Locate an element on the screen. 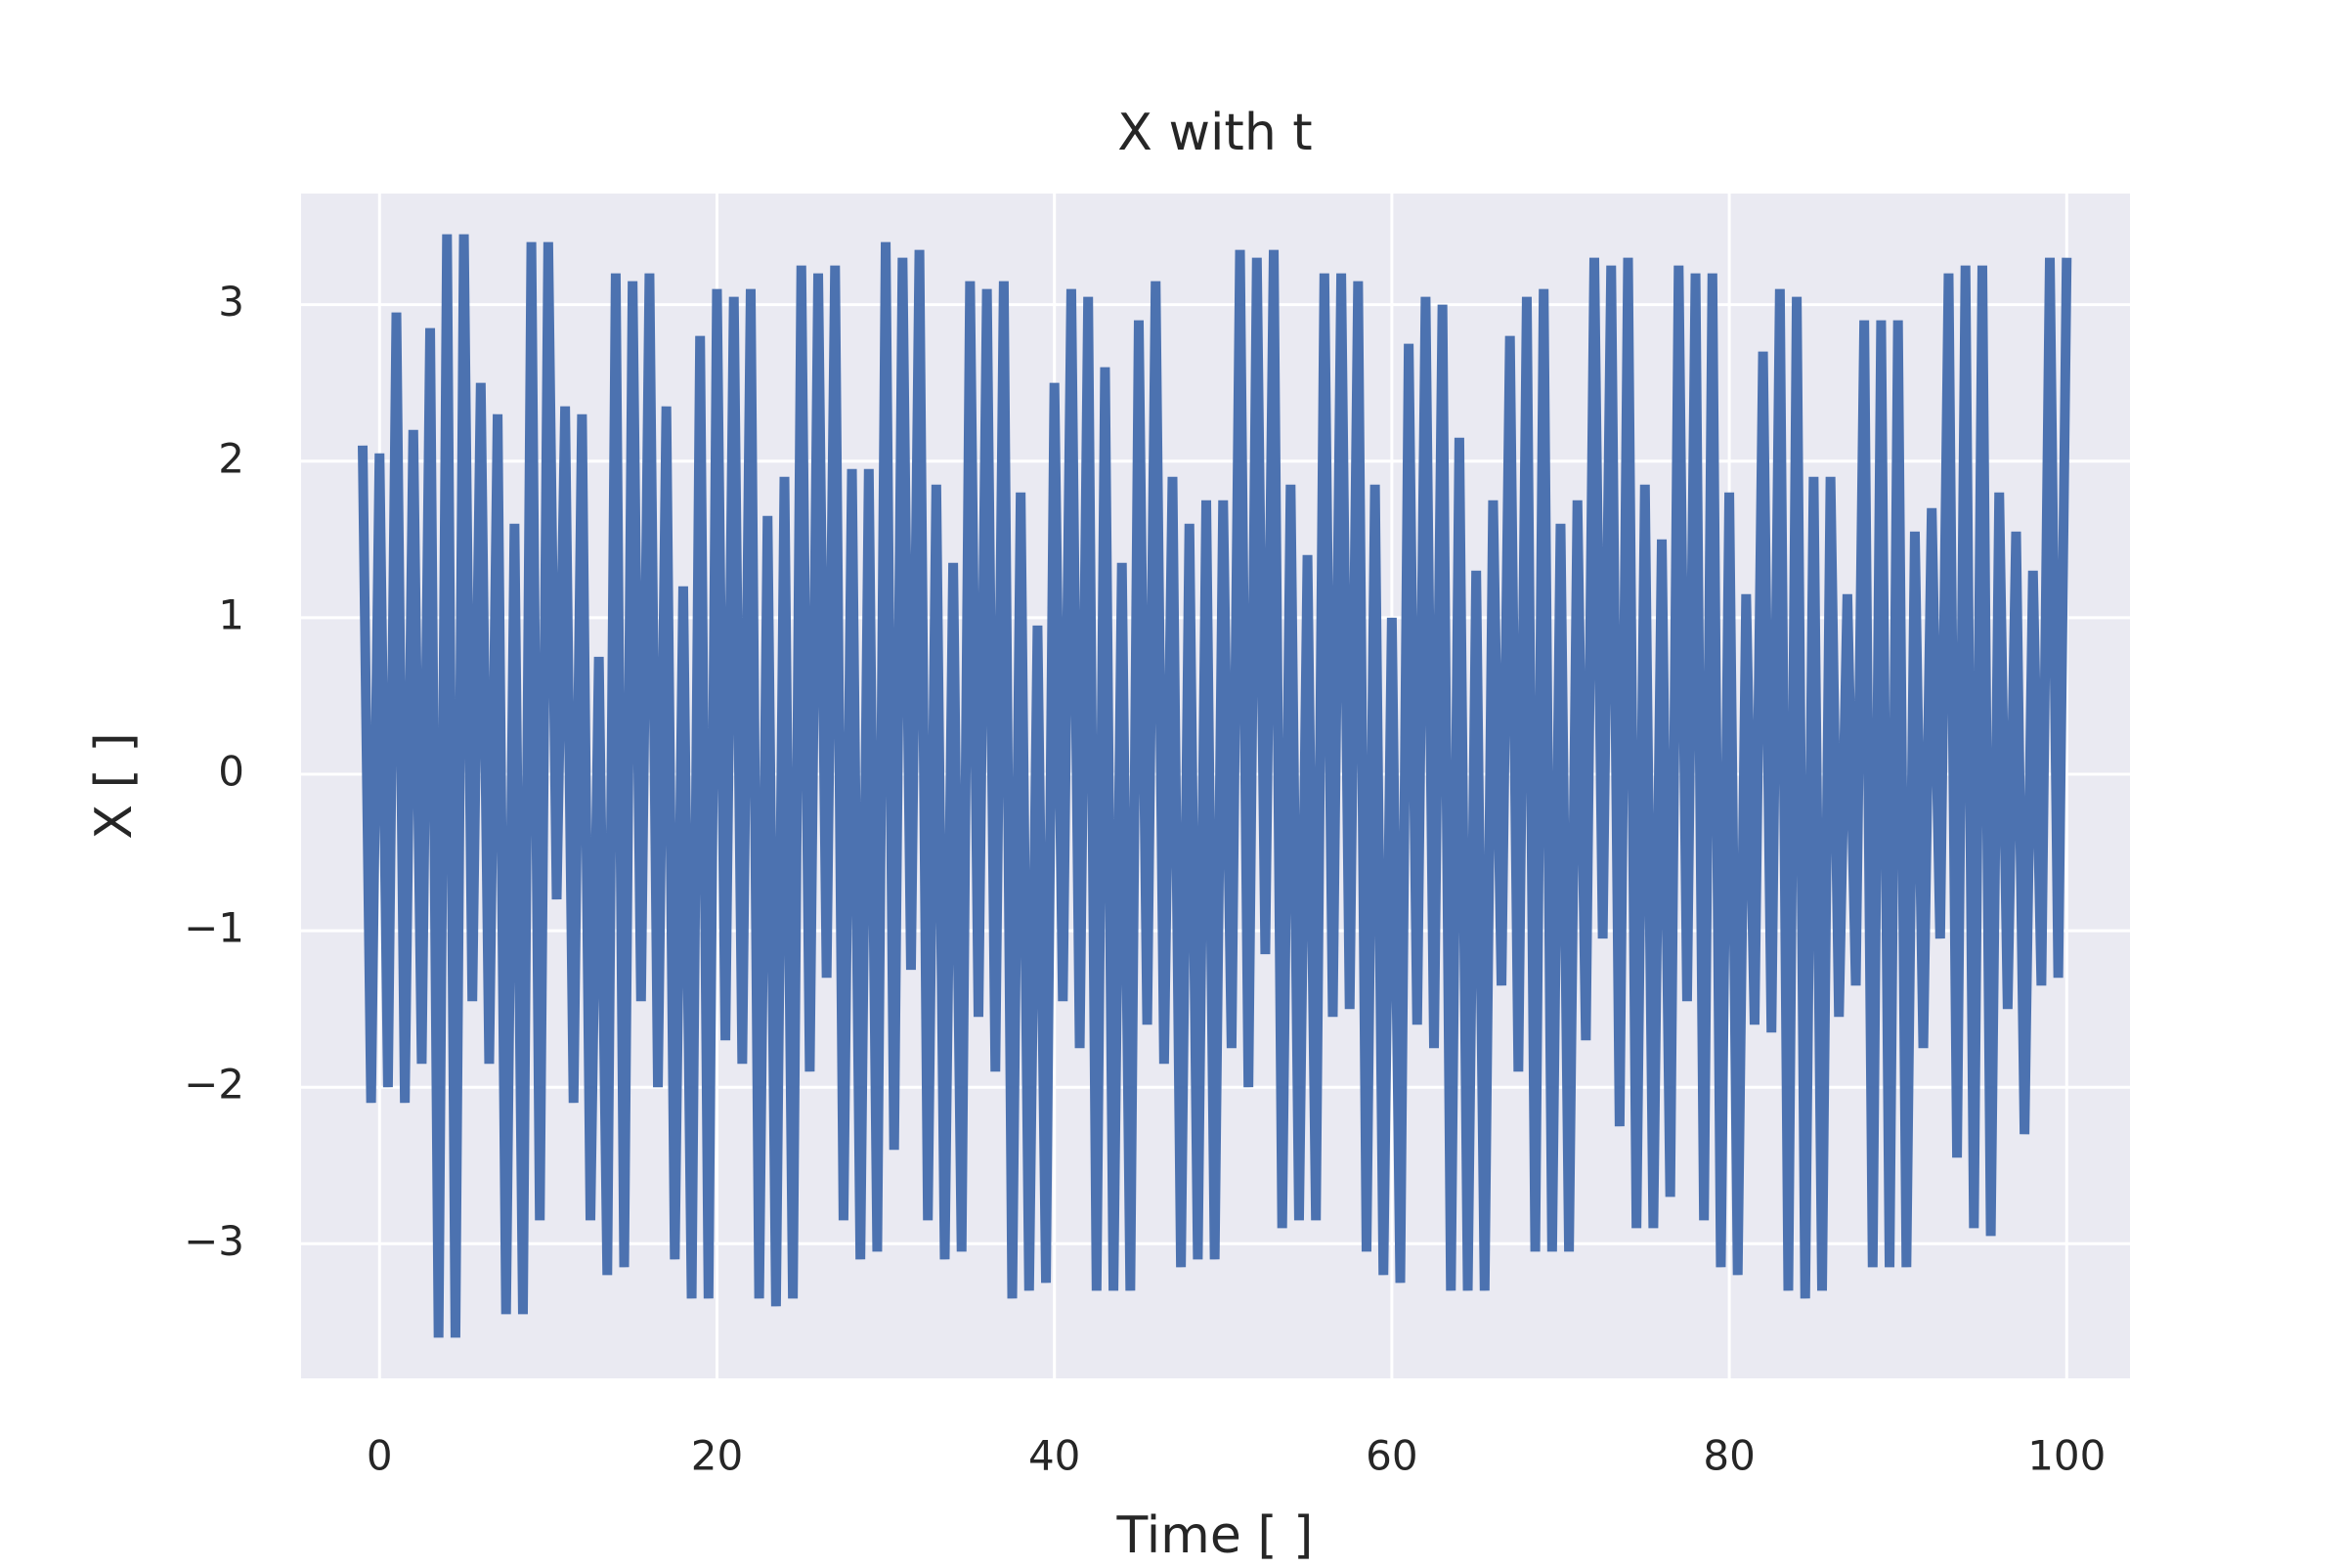  y-tick-label: 2 is located at coordinates (231, 458).